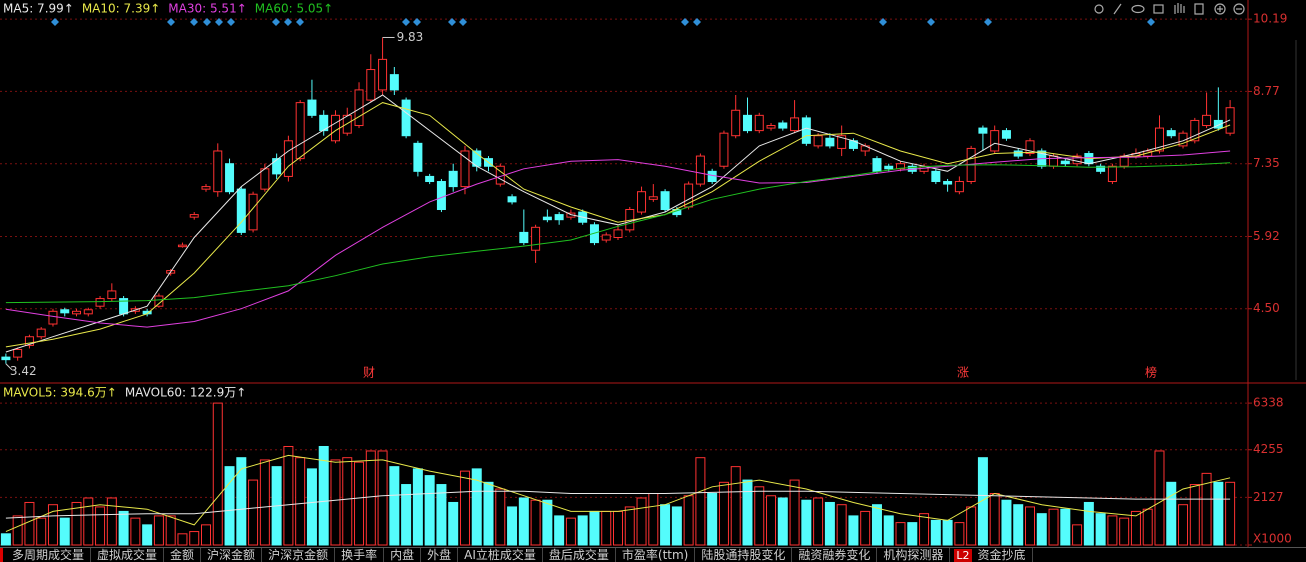  Describe the element at coordinates (1002, 555) in the screenshot. I see `indicator-tab: 资金抄底` at that location.